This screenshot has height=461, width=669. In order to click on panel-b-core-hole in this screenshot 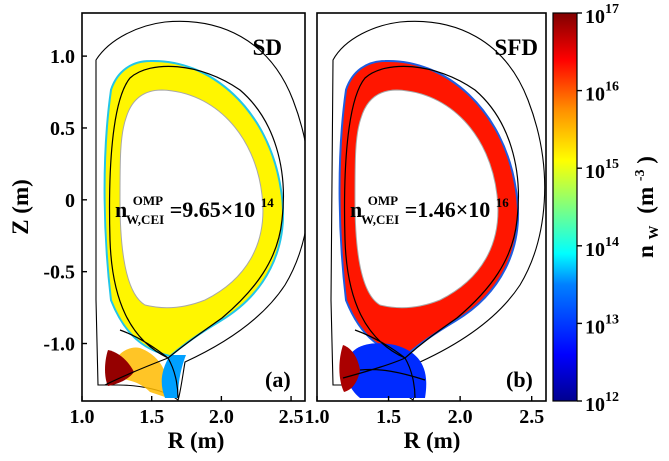, I will do `click(426, 199)`.